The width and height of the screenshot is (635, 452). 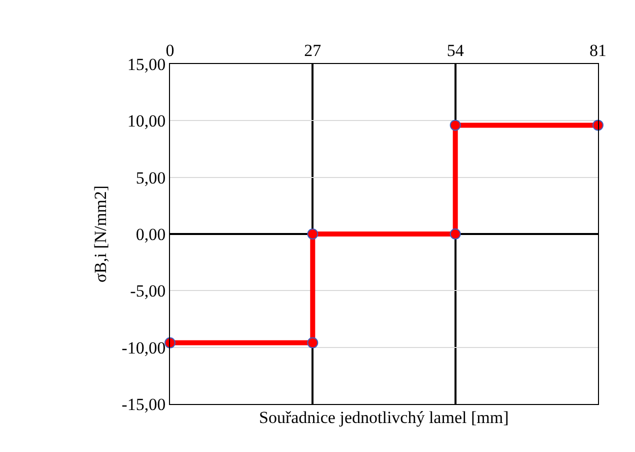 What do you see at coordinates (384, 417) in the screenshot?
I see `x-axis-title: Souřadnice jednotlivchý lamel [mm]` at bounding box center [384, 417].